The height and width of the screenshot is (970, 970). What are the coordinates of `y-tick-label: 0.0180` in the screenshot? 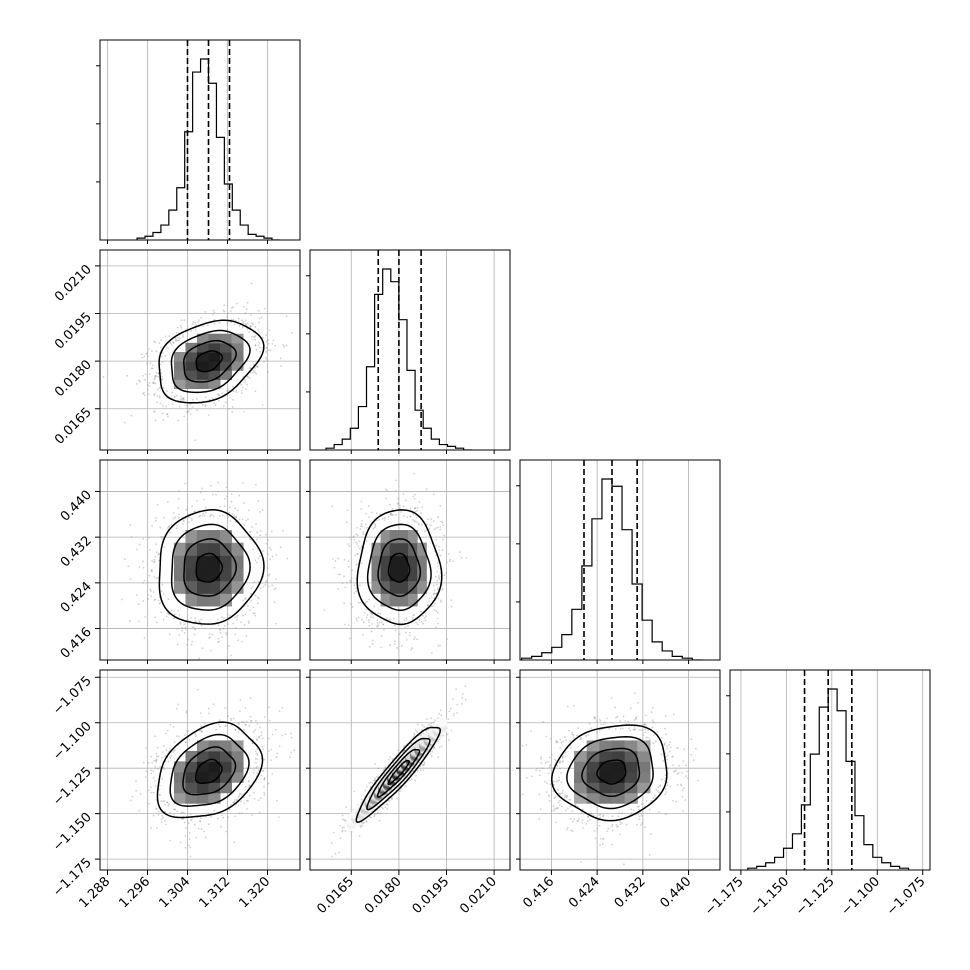 It's located at (73, 378).